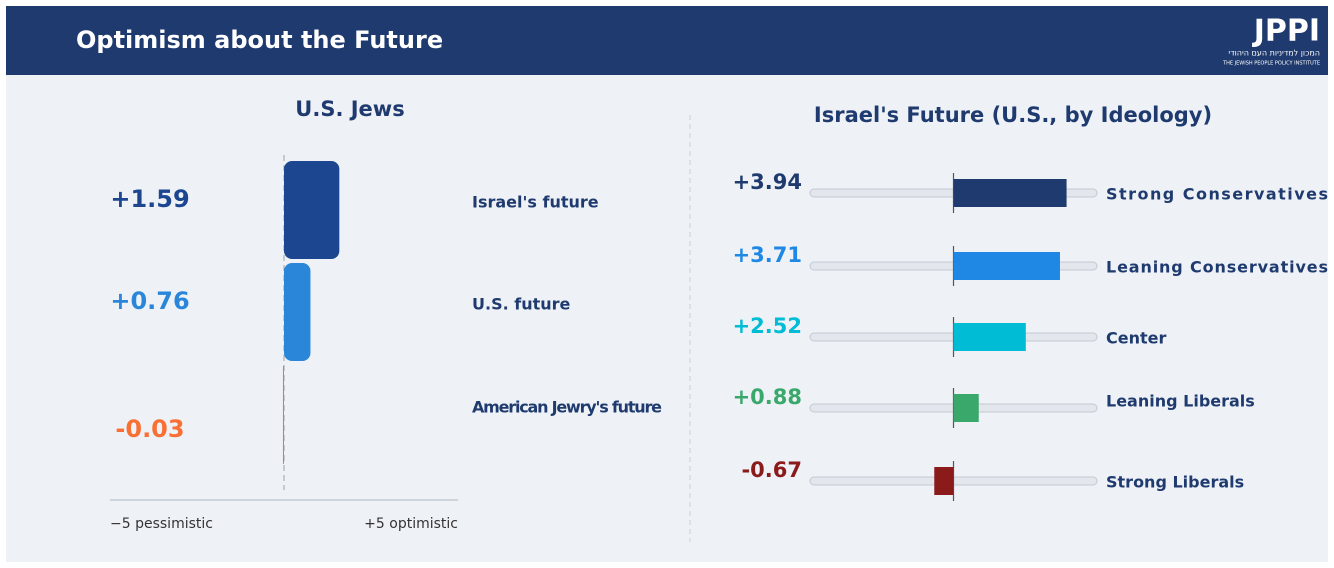 The image size is (1334, 568). I want to click on category-label: Leaning Conservatives, so click(1217, 267).